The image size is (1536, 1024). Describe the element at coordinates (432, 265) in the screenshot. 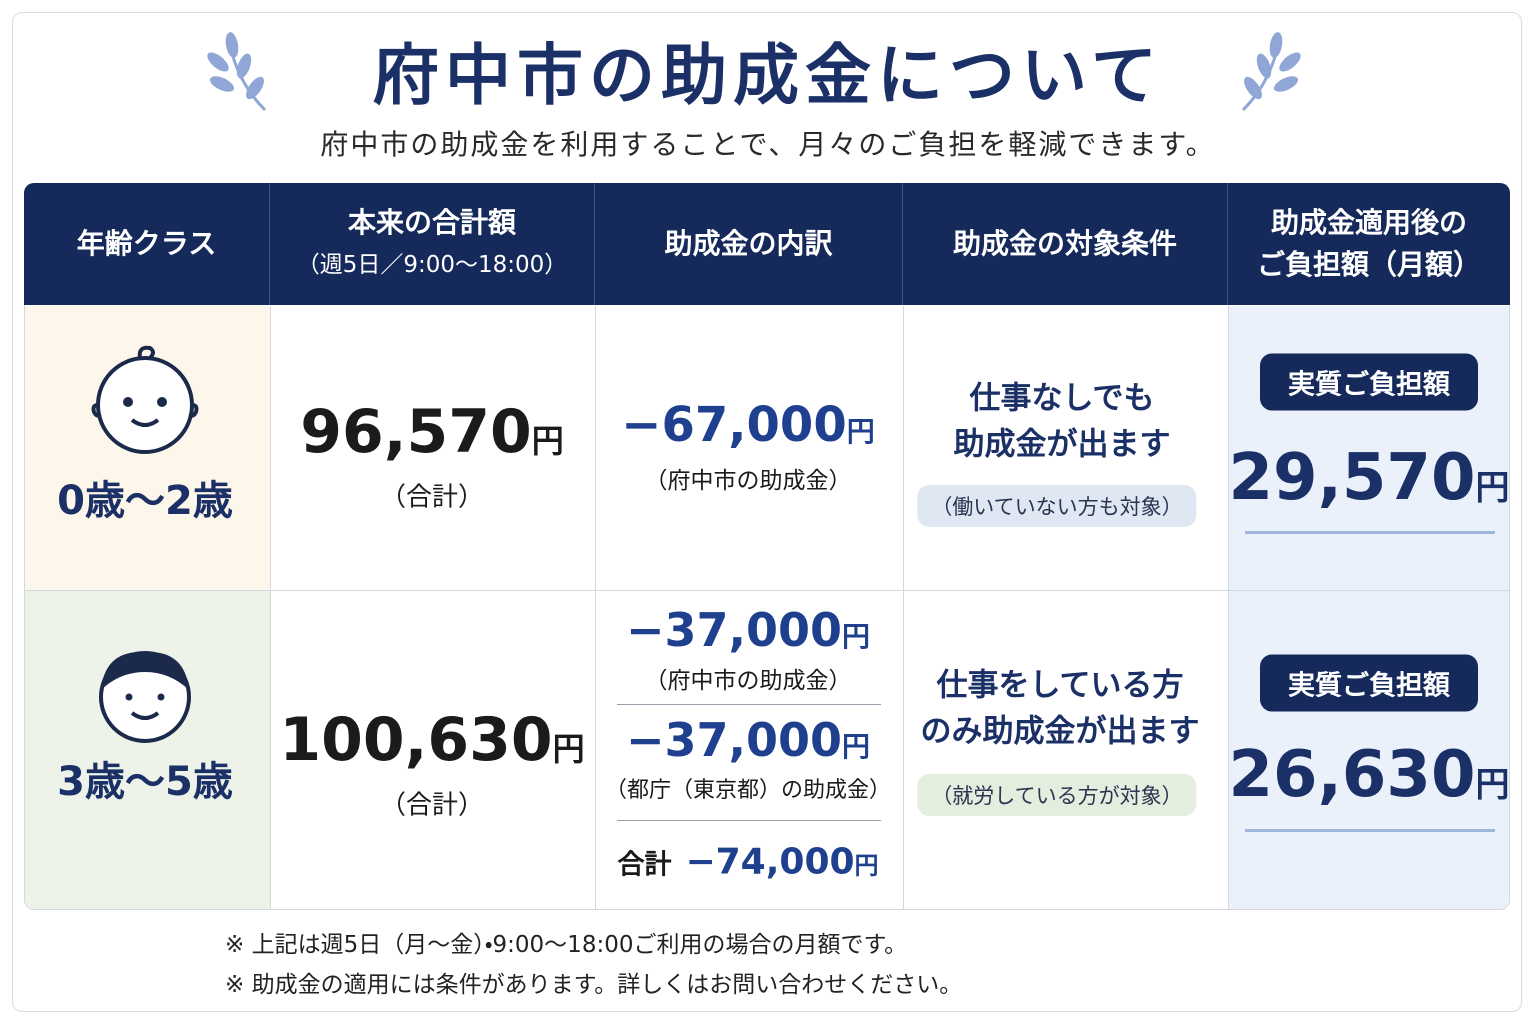

I see `header-subtext: （週5日／9:00〜18:00）` at that location.